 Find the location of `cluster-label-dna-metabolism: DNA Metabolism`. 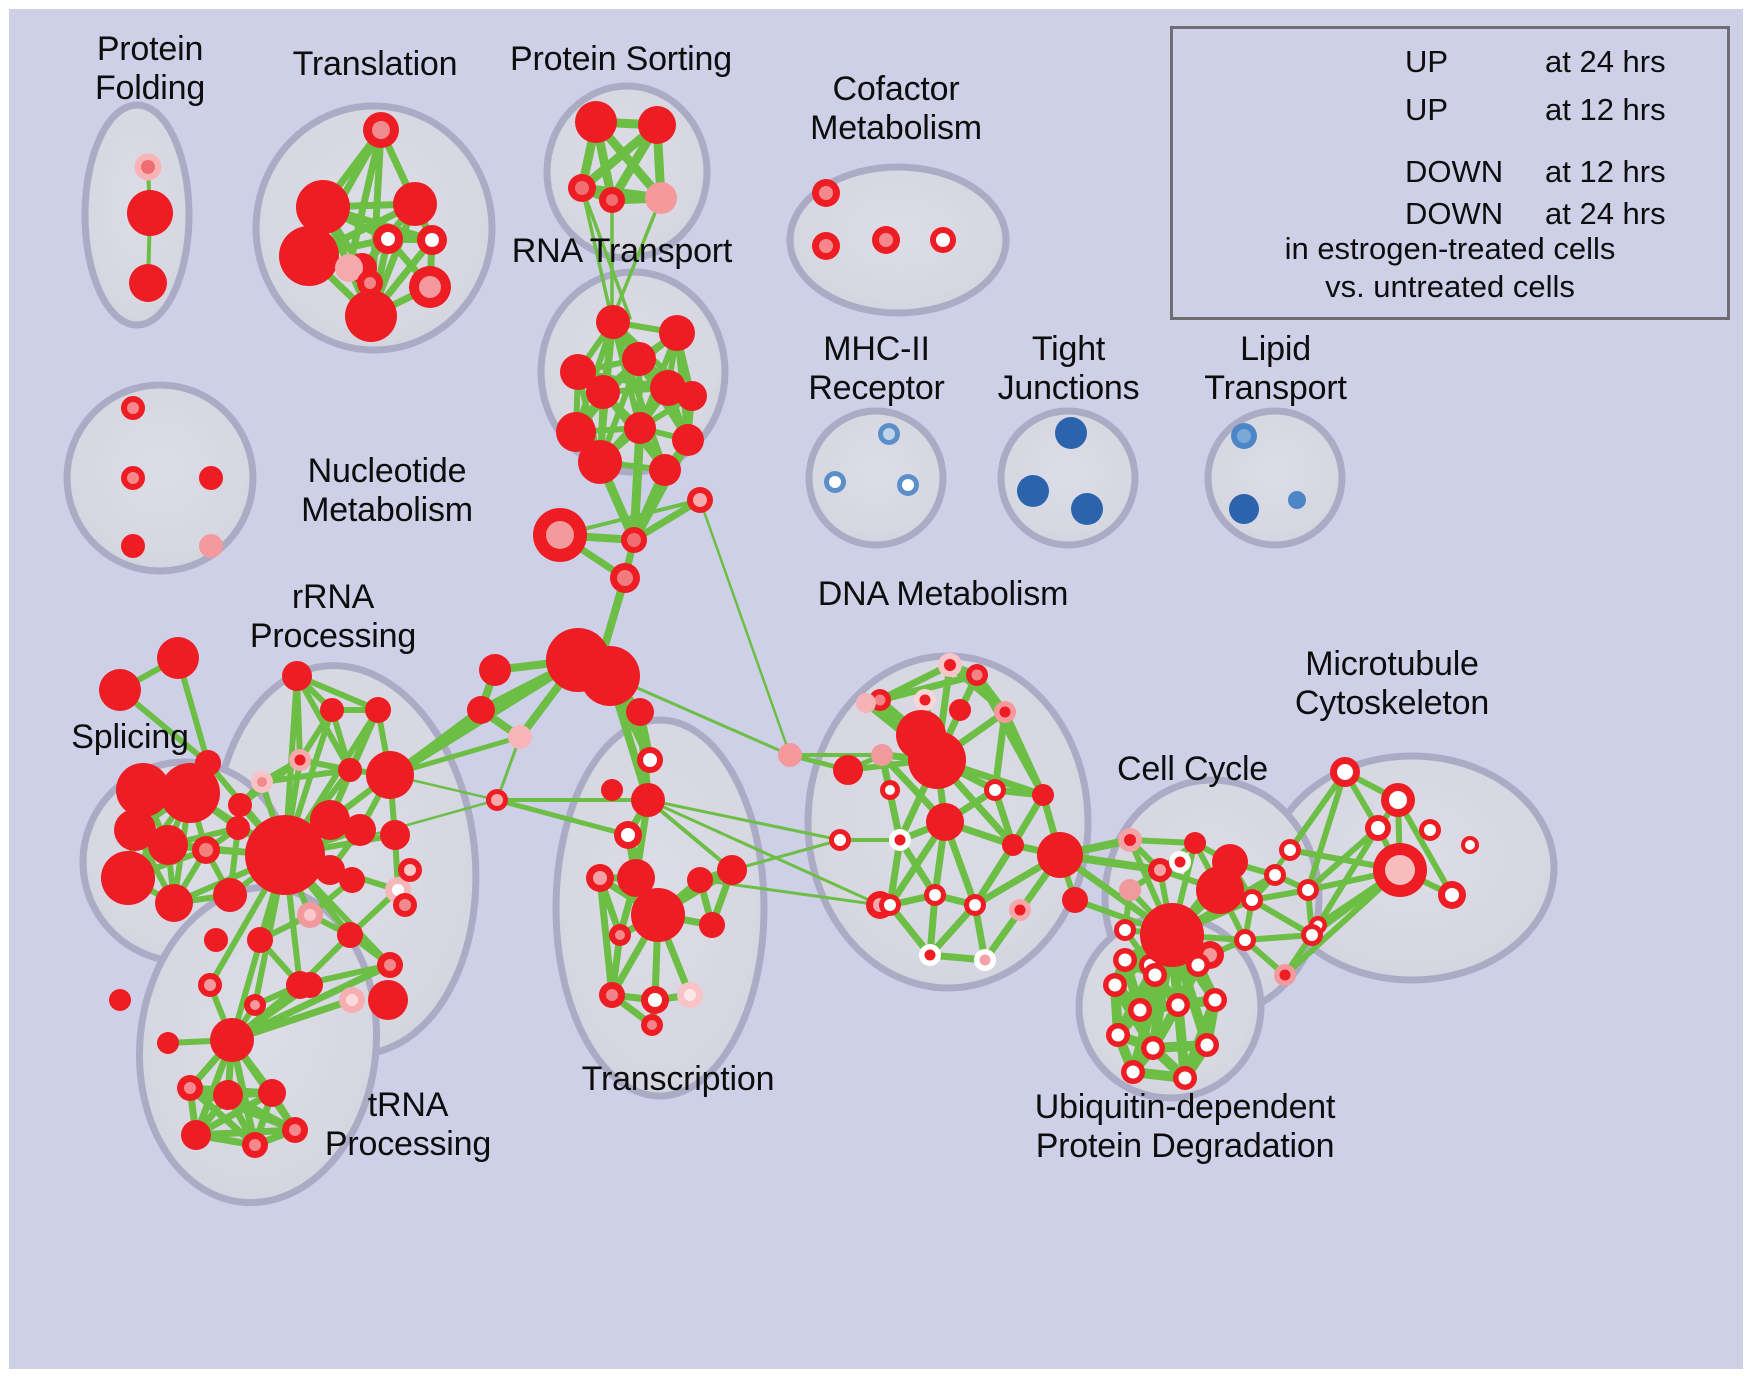

cluster-label-dna-metabolism: DNA Metabolism is located at coordinates (943, 594).